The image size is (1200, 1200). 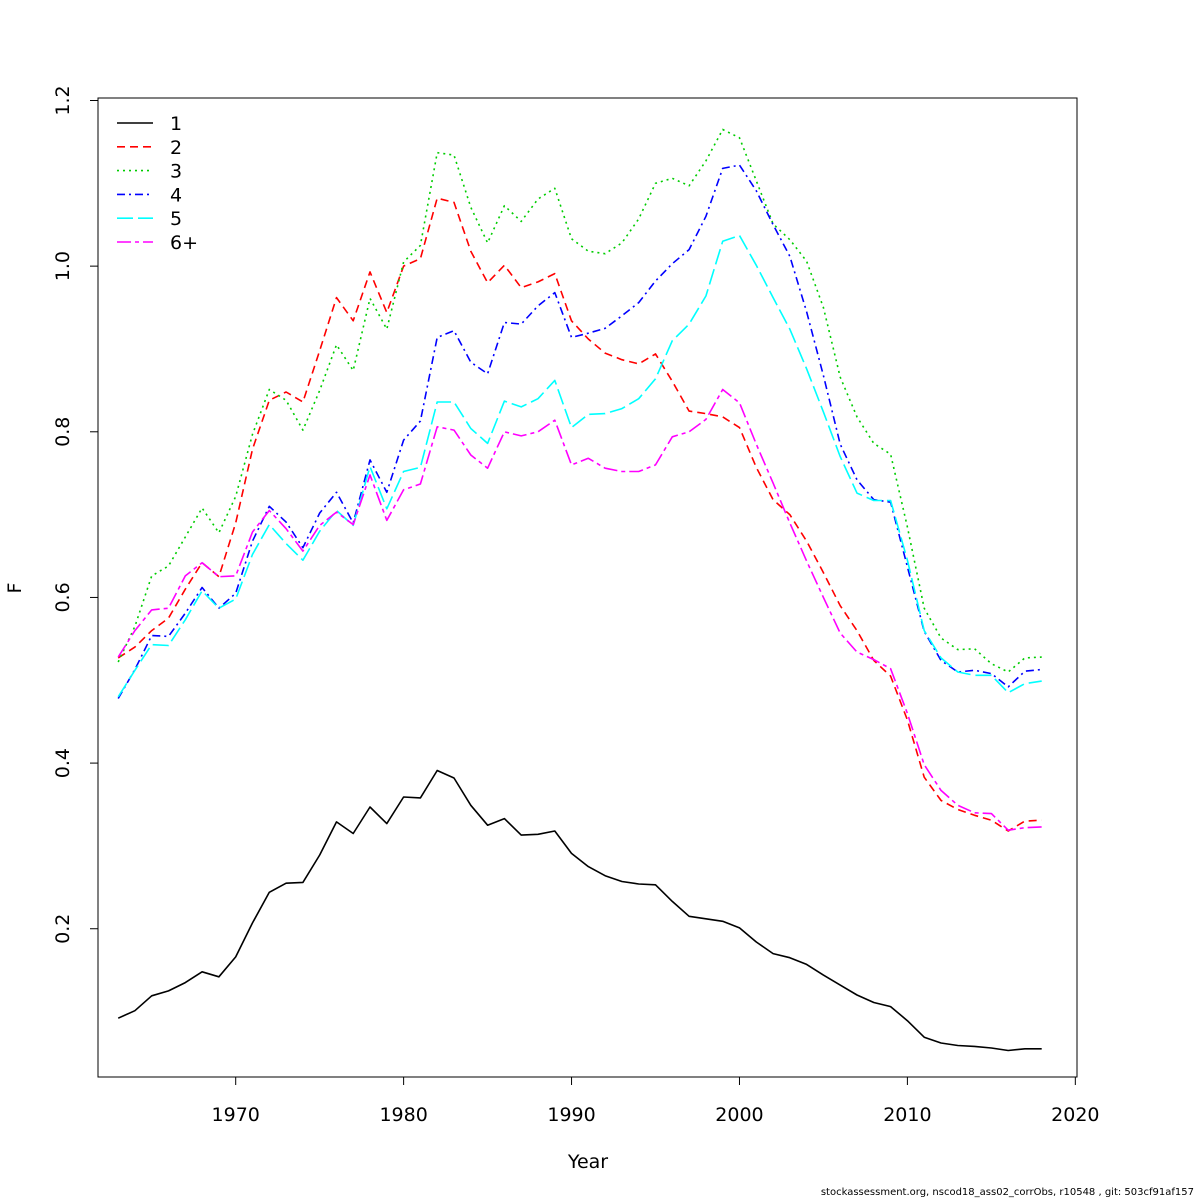 I want to click on legend-label: 1, so click(x=176, y=124).